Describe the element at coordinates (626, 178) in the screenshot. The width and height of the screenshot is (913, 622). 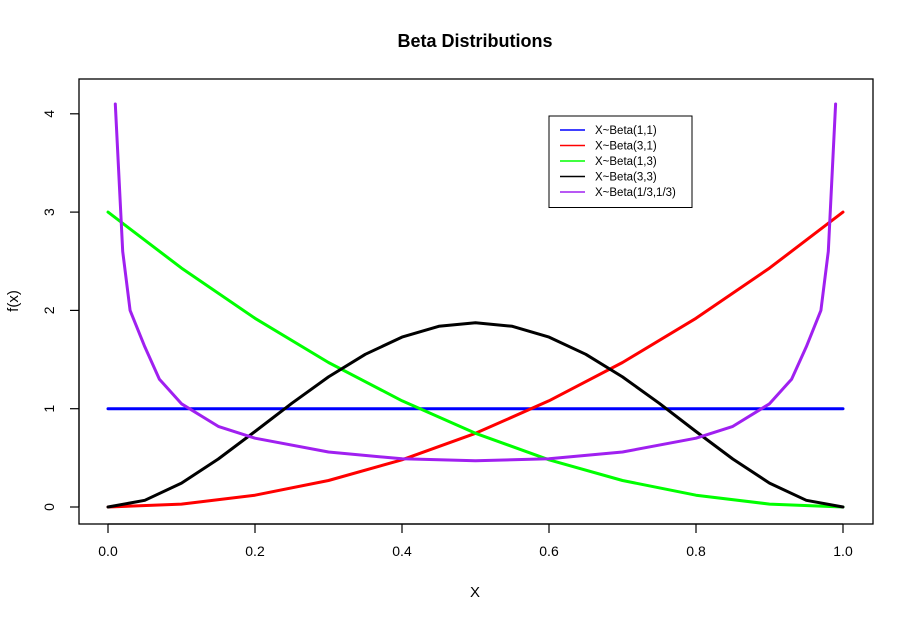
I see `legend-entry-label: X~Beta(3,3)` at that location.